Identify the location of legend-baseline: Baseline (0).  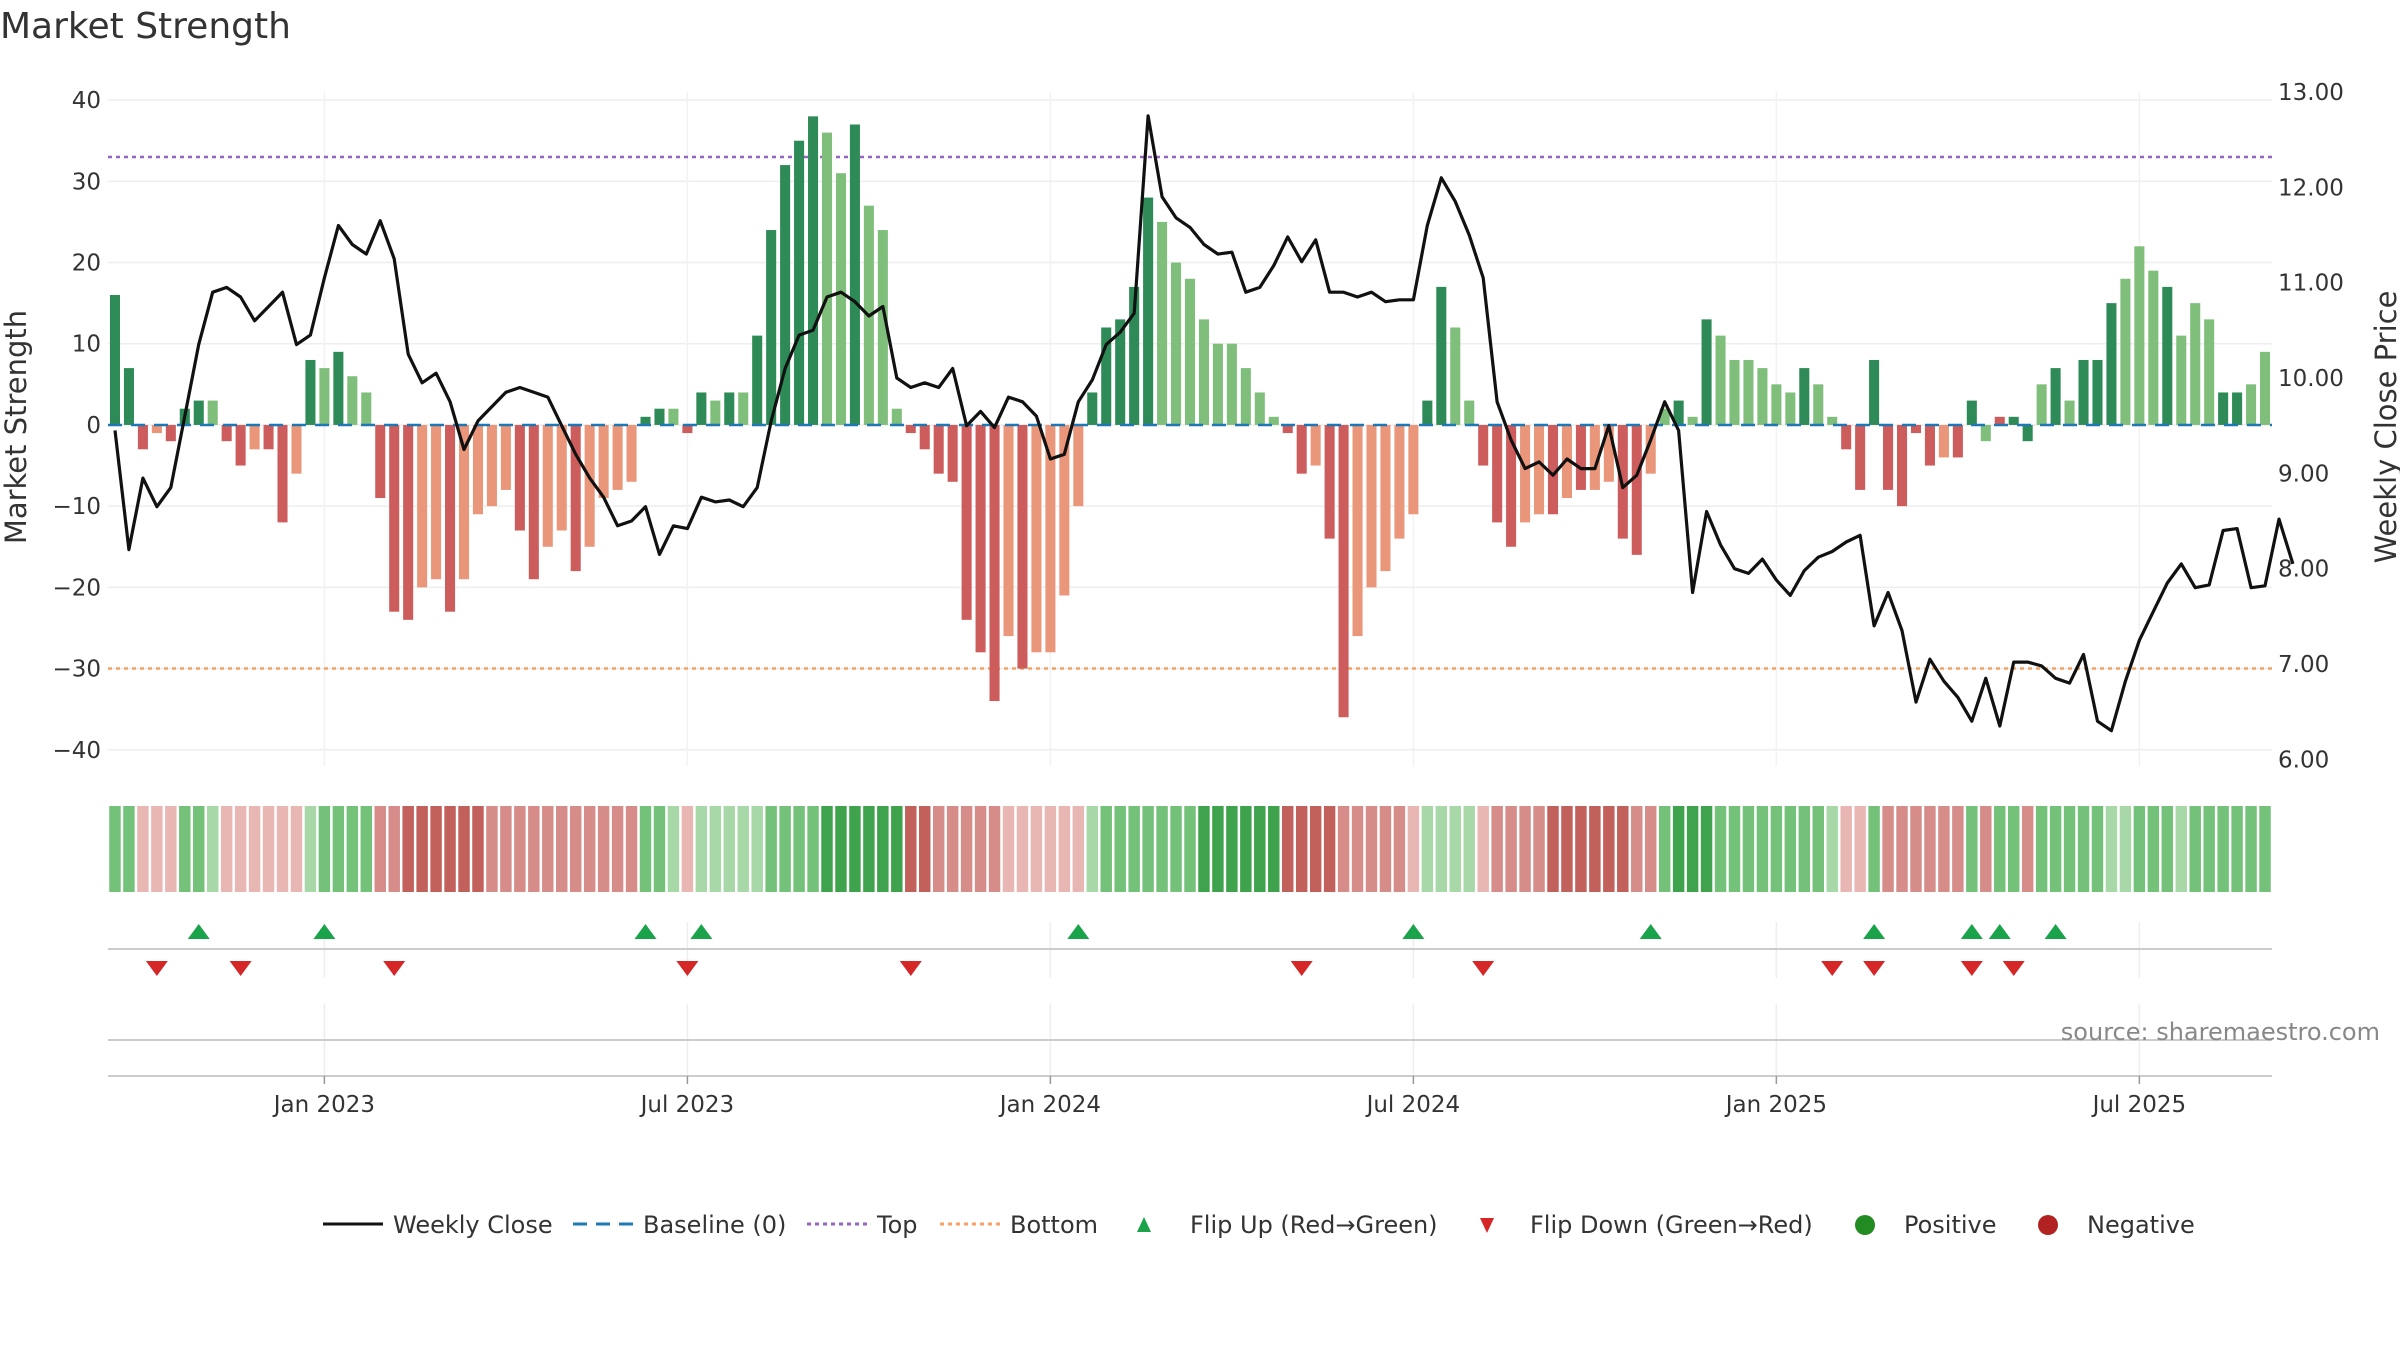
(679, 1225).